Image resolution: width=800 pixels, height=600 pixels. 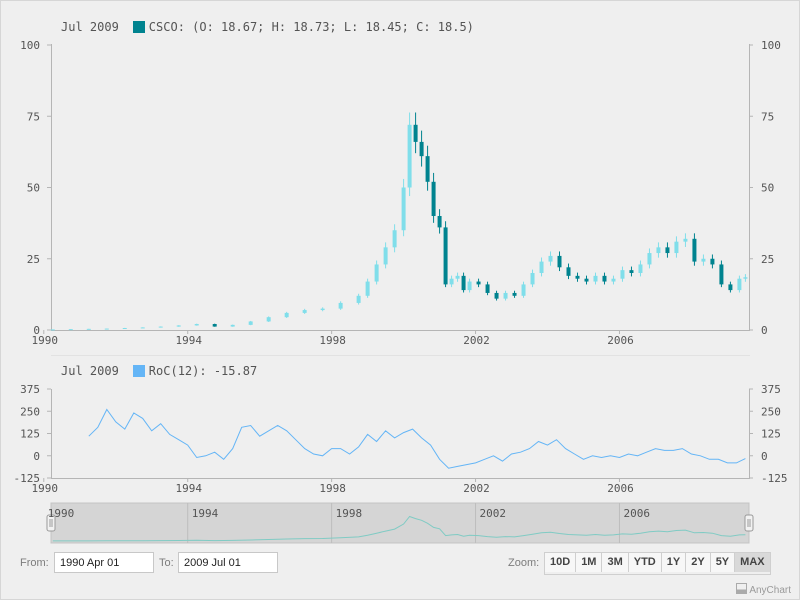 I want to click on scroller, so click(x=400, y=523).